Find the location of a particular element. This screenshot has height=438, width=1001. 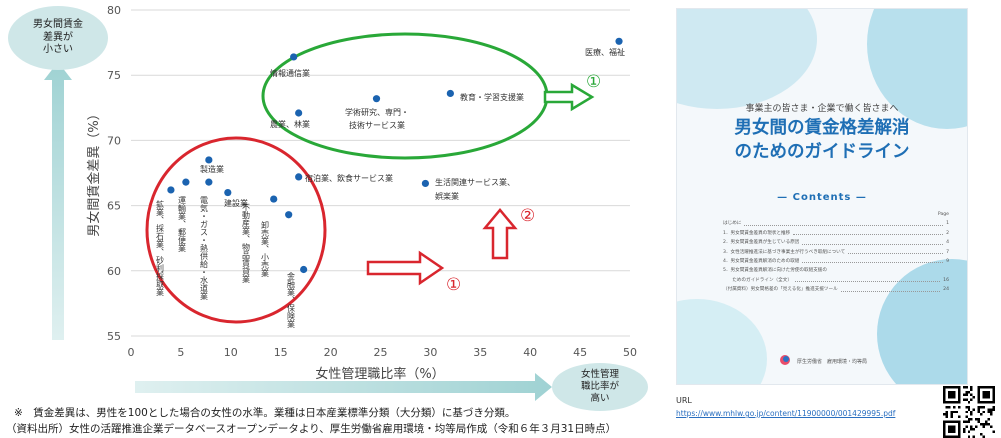

marker-2-red-label: ② is located at coordinates (527, 216).